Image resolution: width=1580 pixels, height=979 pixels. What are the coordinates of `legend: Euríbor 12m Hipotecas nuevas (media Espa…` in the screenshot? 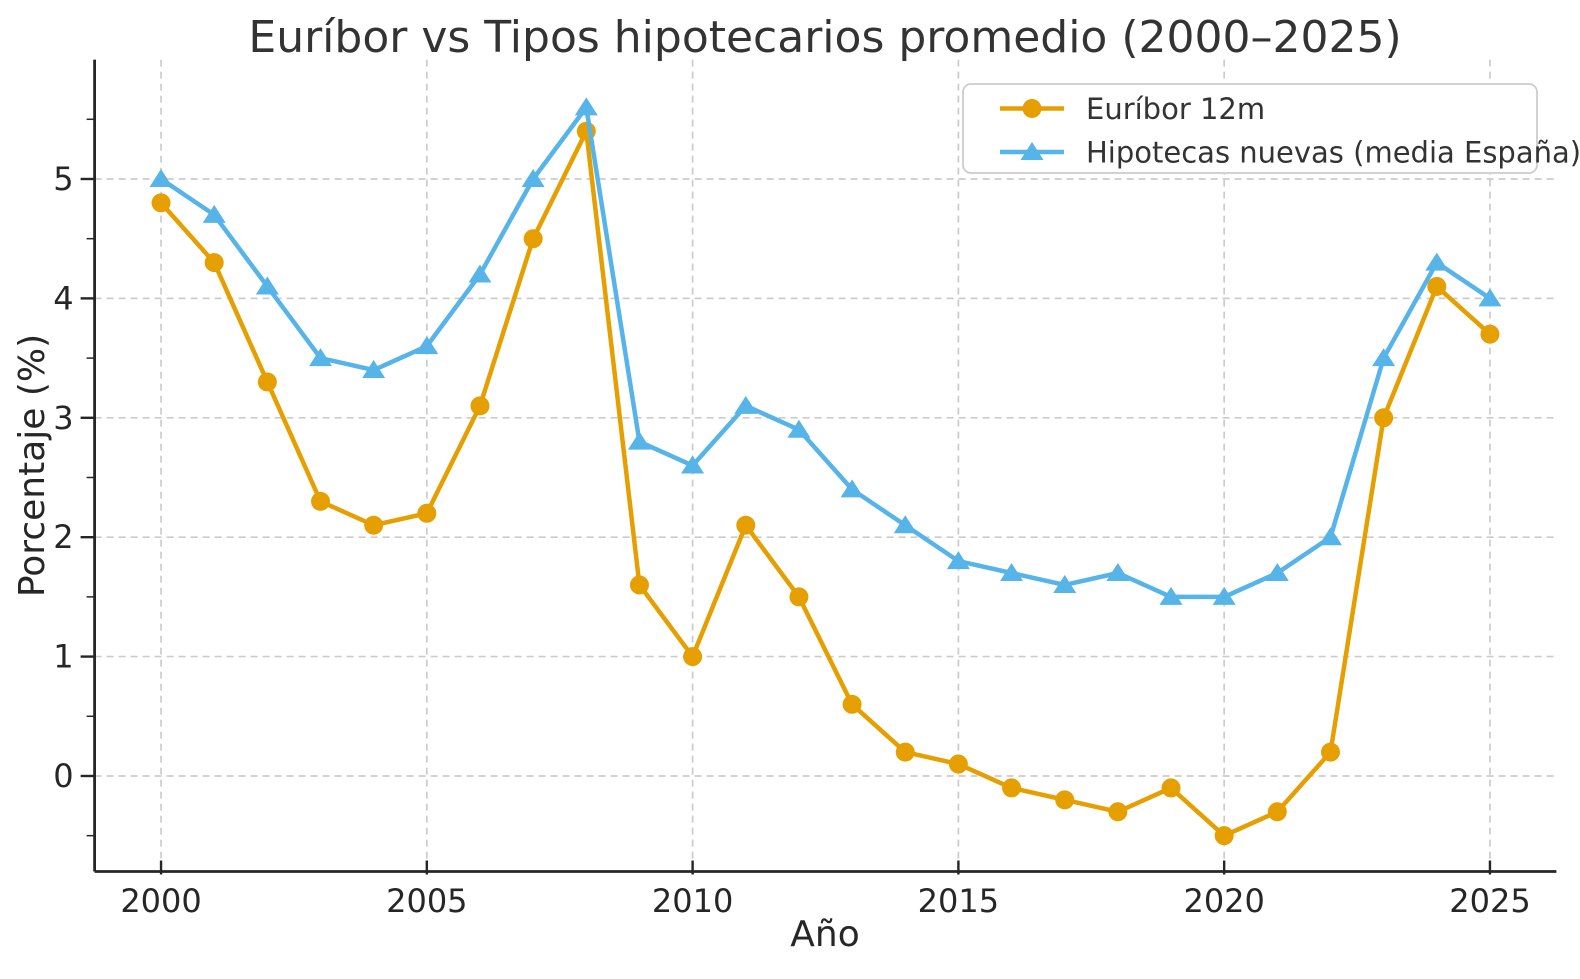 It's located at (1271, 128).